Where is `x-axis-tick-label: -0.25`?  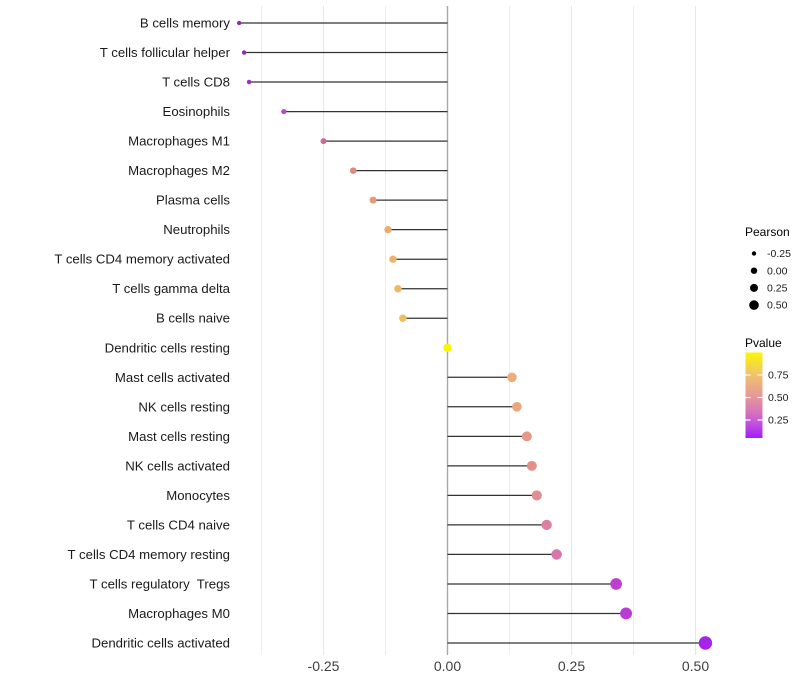
x-axis-tick-label: -0.25 is located at coordinates (324, 666).